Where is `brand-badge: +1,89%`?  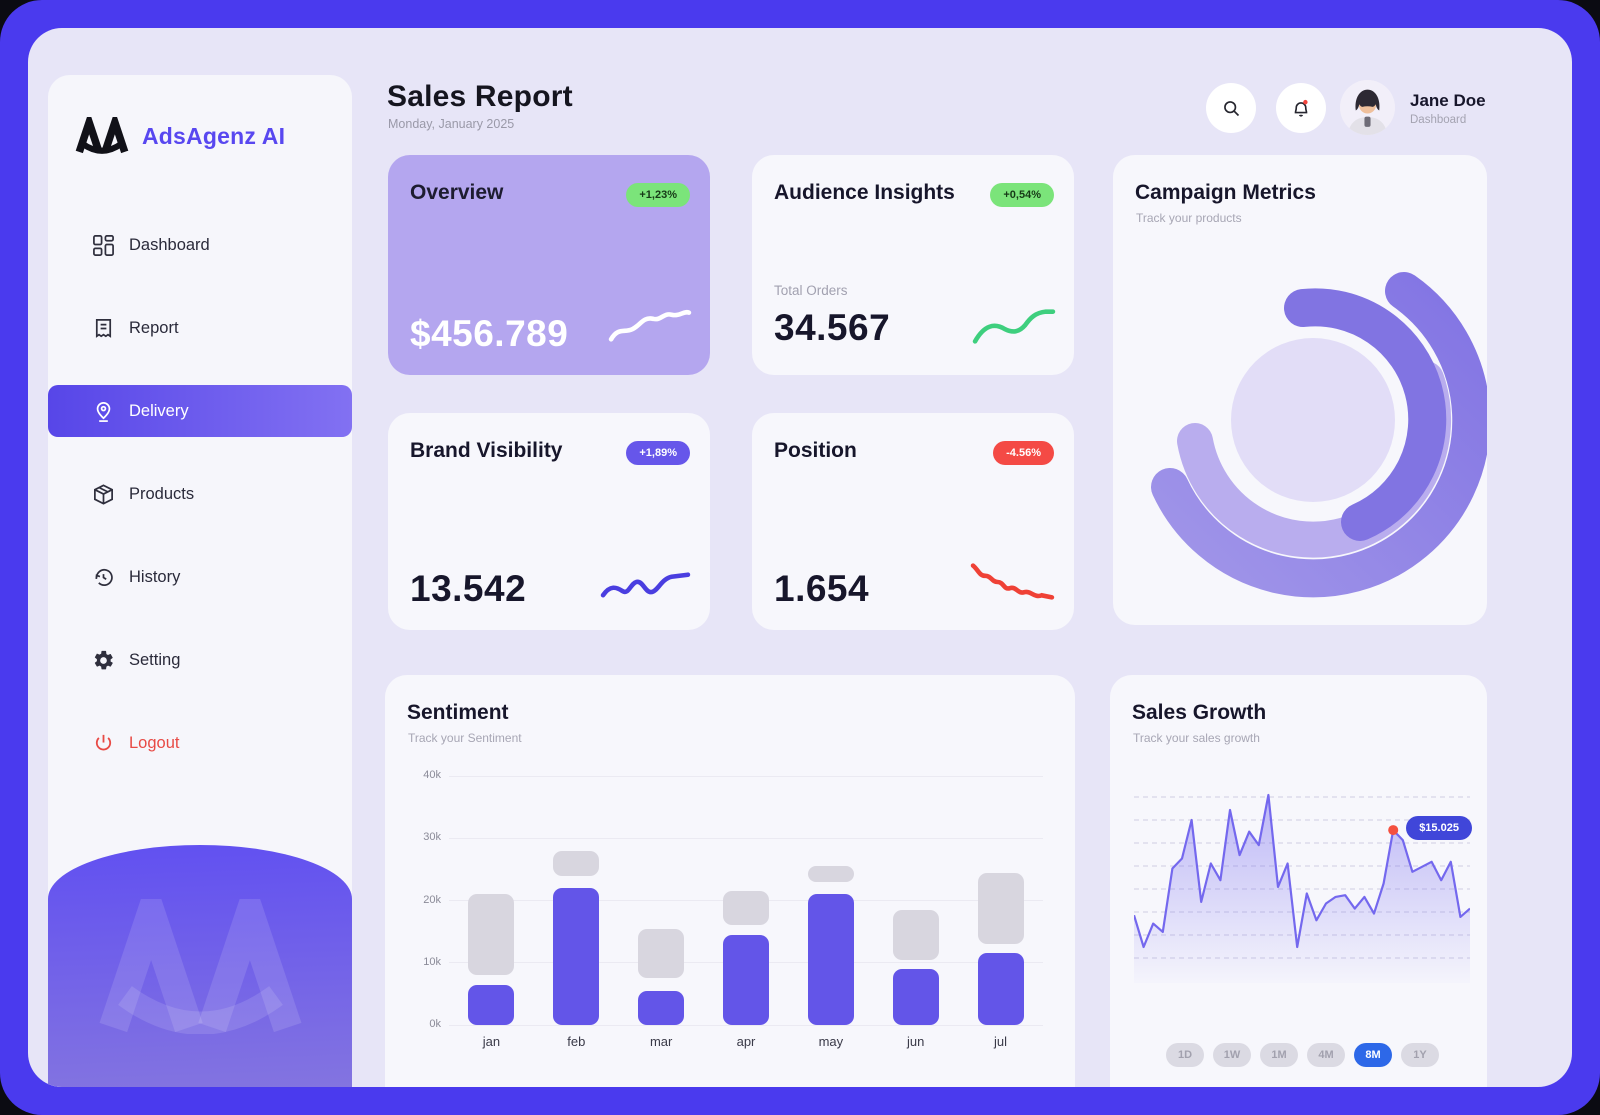
brand-badge: +1,89% is located at coordinates (658, 453).